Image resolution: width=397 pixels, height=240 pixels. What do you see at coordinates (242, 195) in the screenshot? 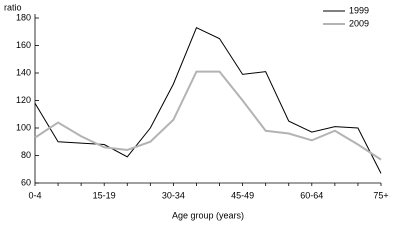
I see `x-tick-label: 45-49` at bounding box center [242, 195].